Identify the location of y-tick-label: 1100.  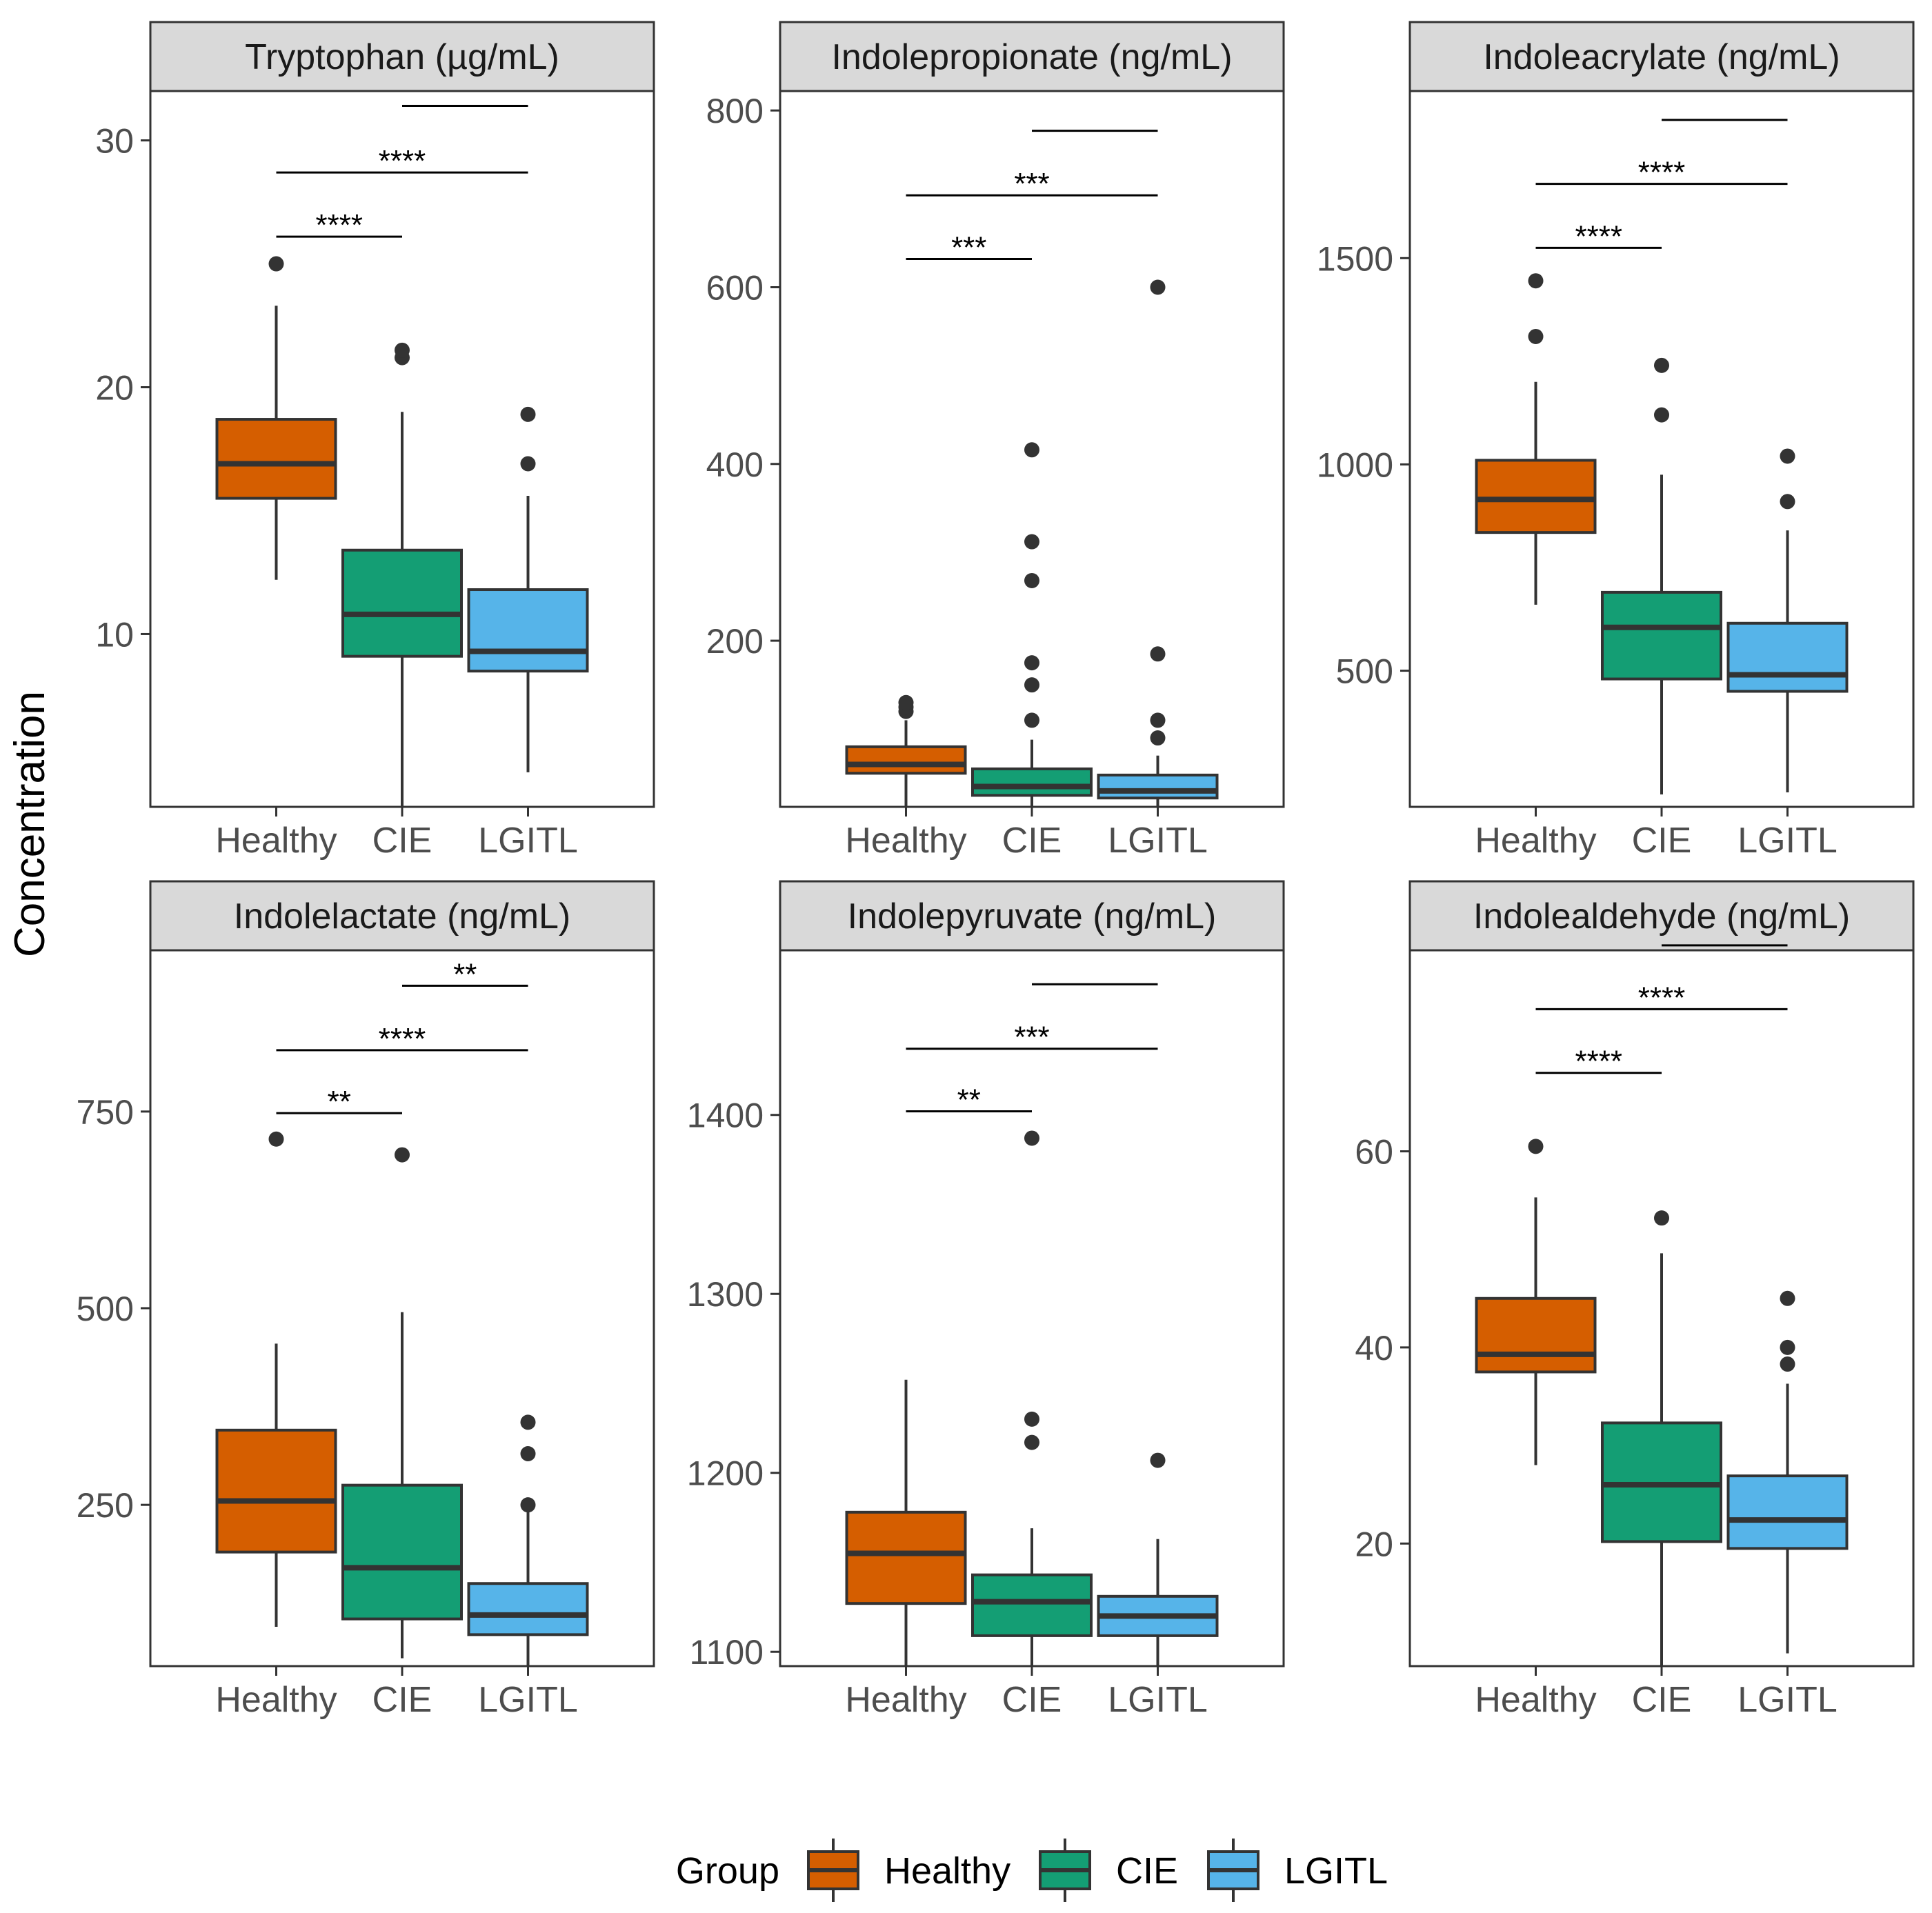
(726, 1653).